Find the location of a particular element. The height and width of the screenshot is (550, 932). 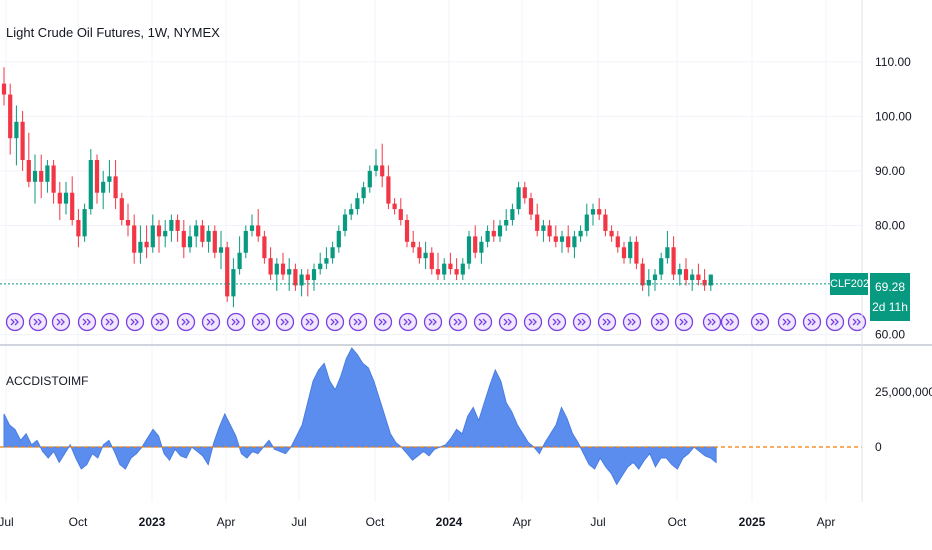

indicator-tick-label: 25,000,000 is located at coordinates (903, 392).